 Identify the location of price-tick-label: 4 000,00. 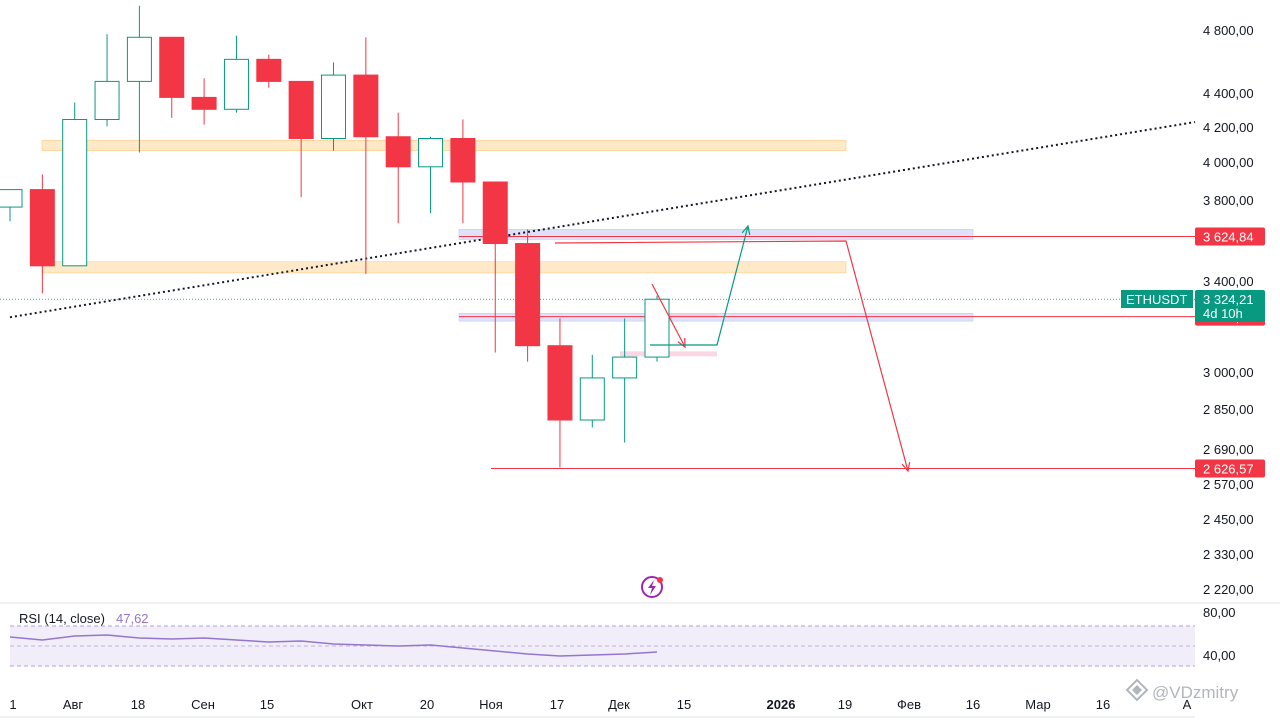
(1228, 162).